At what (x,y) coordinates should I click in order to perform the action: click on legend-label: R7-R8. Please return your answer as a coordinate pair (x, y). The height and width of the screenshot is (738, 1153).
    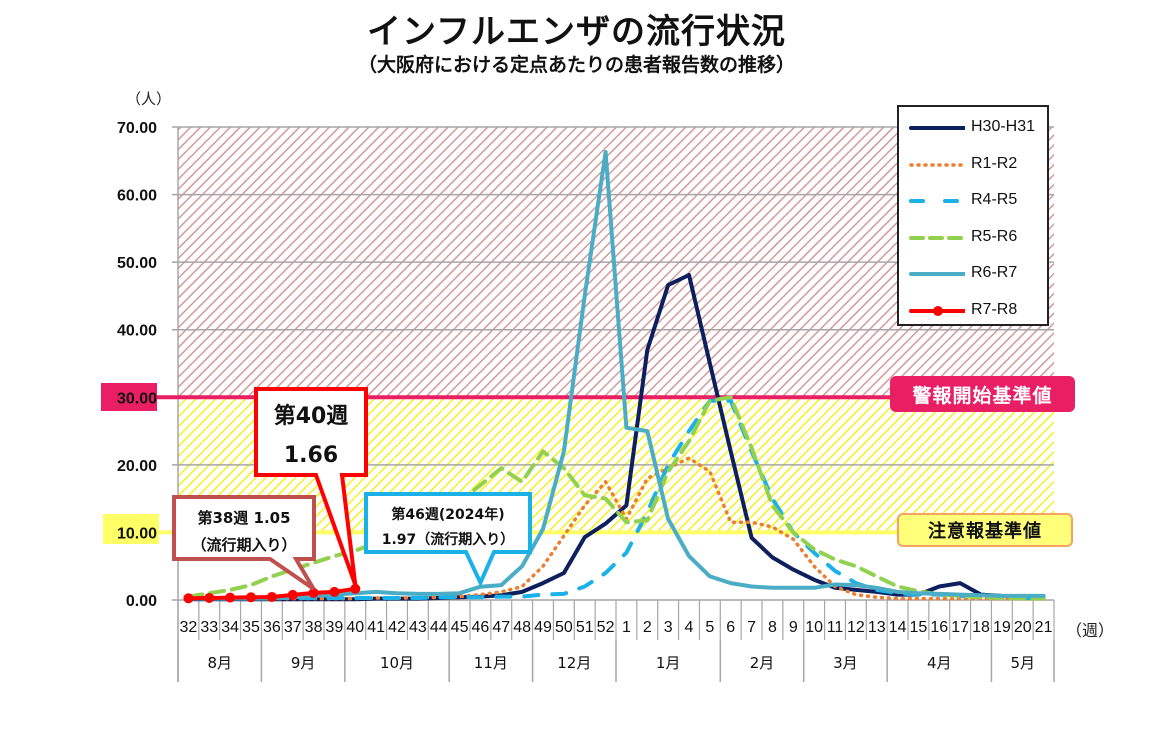
    Looking at the image, I should click on (994, 309).